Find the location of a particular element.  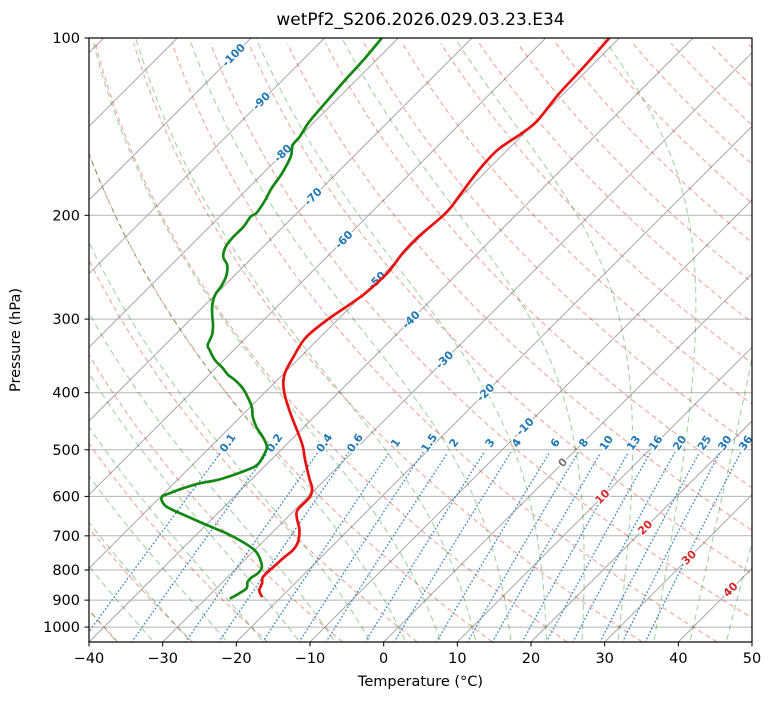

x-axis-ticks: −40 −30 −20 −10 0 10 20 30 40 50 is located at coordinates (417, 654).